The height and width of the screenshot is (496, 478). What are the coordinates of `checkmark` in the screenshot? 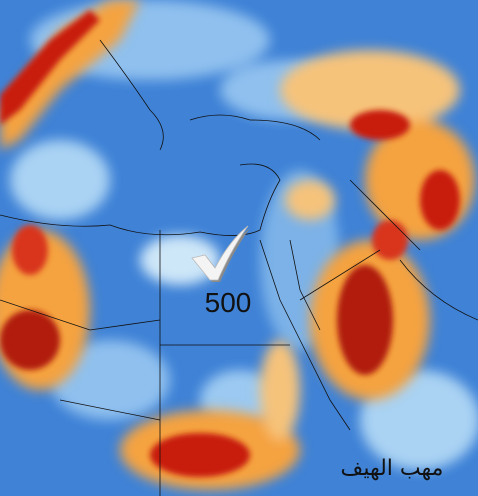 It's located at (220, 253).